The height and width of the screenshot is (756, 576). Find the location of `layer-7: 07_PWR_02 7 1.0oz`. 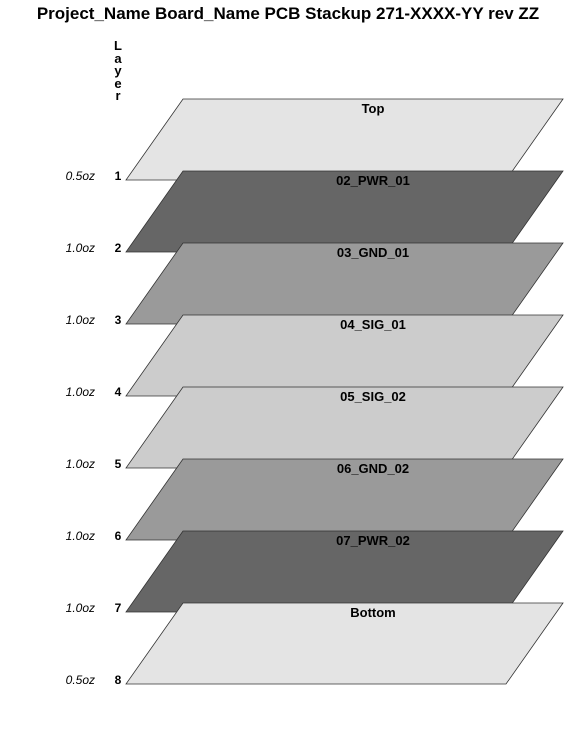

layer-7: 07_PWR_02 7 1.0oz is located at coordinates (315, 572).